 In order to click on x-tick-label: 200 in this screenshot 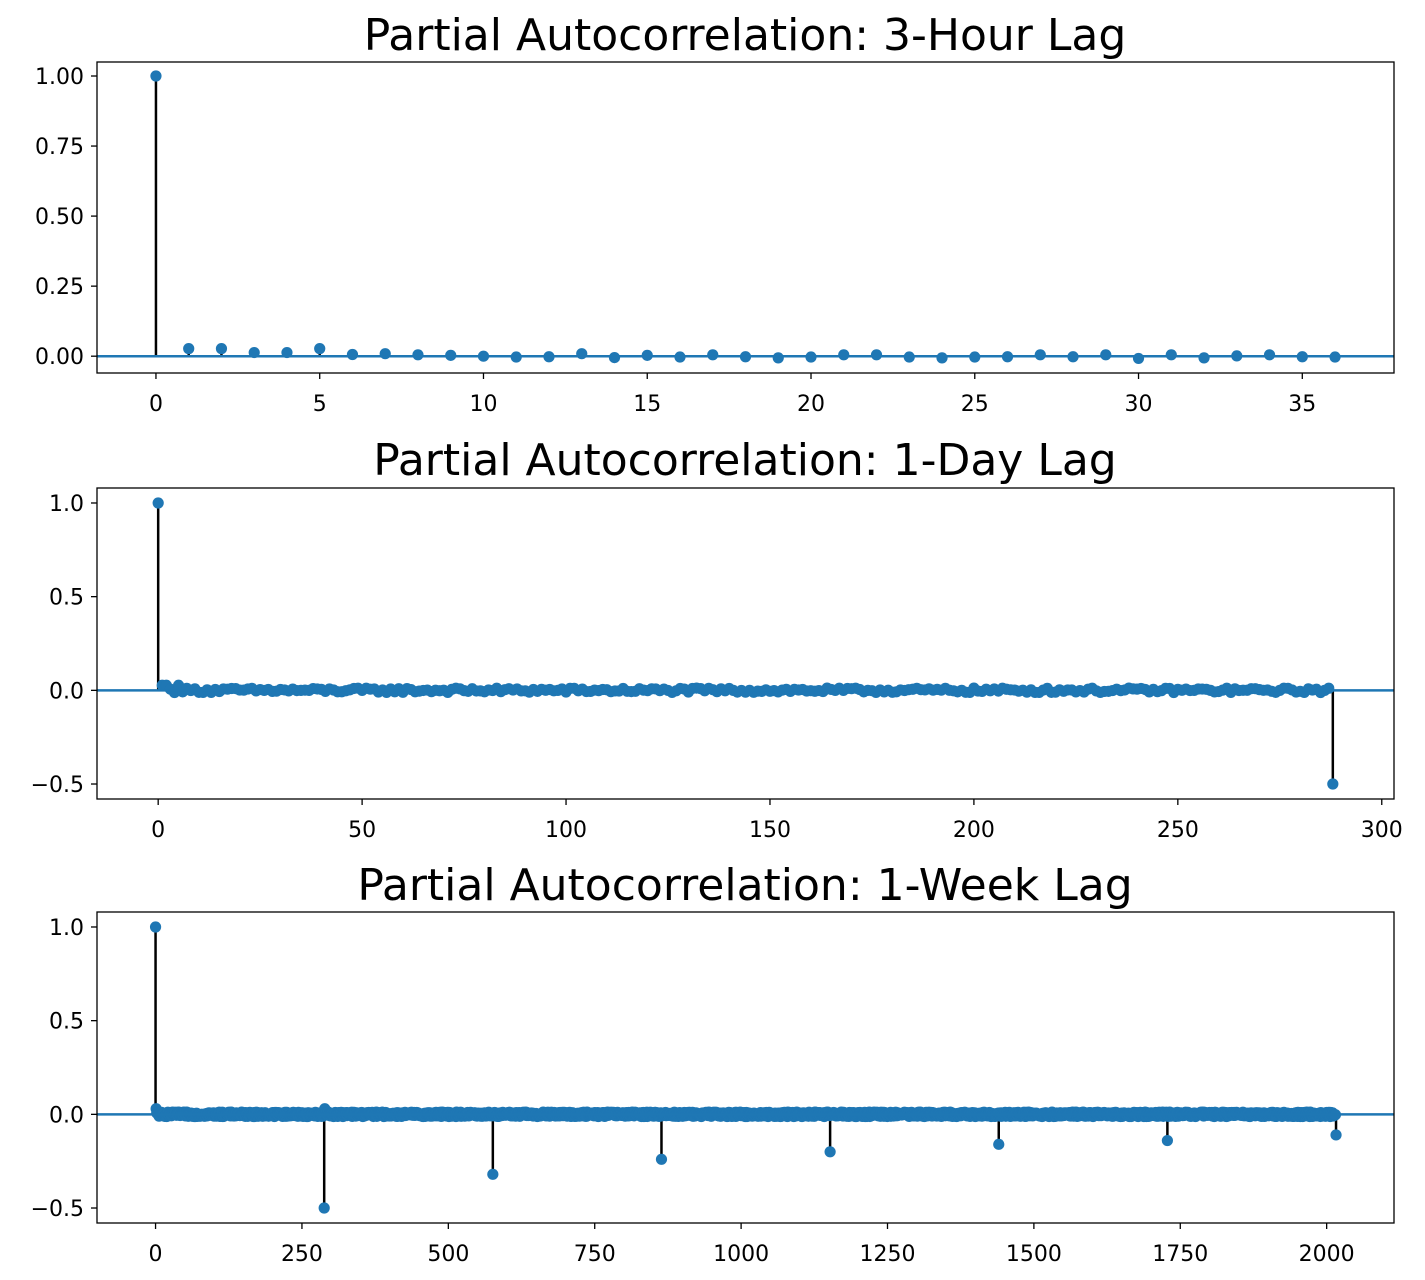, I will do `click(974, 830)`.